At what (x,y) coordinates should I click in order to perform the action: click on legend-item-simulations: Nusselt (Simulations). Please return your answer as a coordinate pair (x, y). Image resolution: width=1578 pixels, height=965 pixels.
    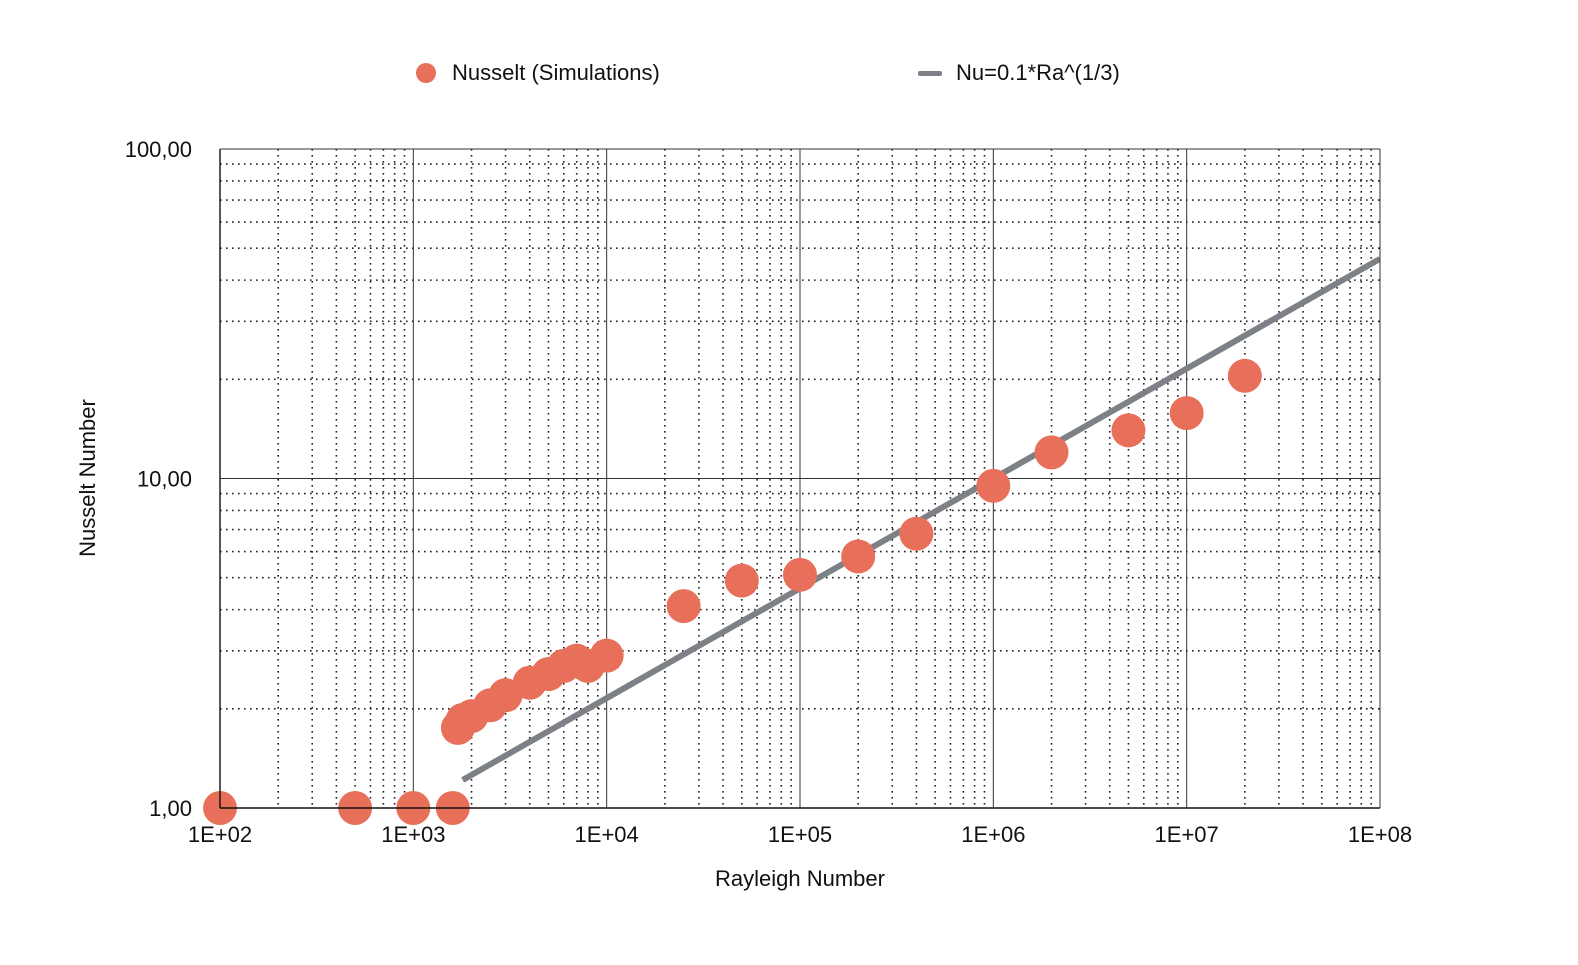
    Looking at the image, I should click on (538, 73).